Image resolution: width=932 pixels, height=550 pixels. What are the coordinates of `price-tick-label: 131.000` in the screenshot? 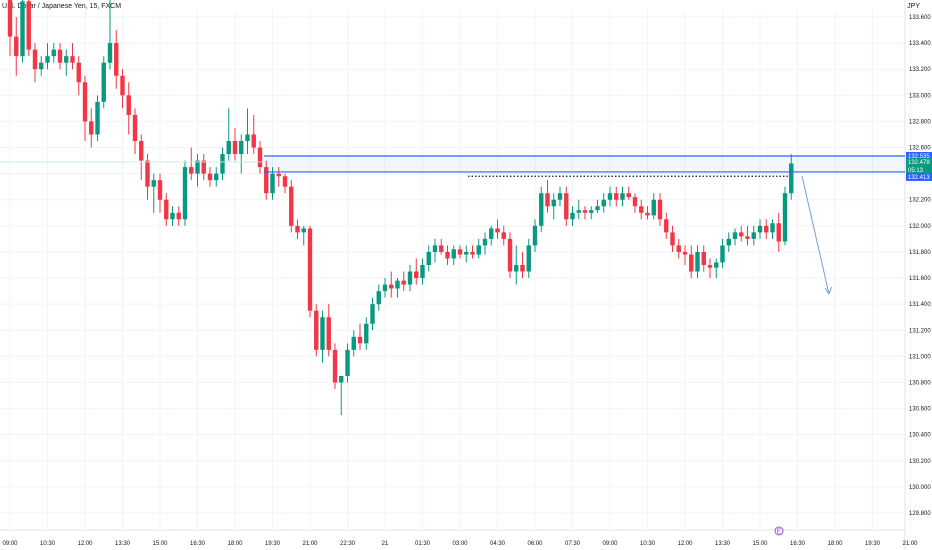 It's located at (920, 357).